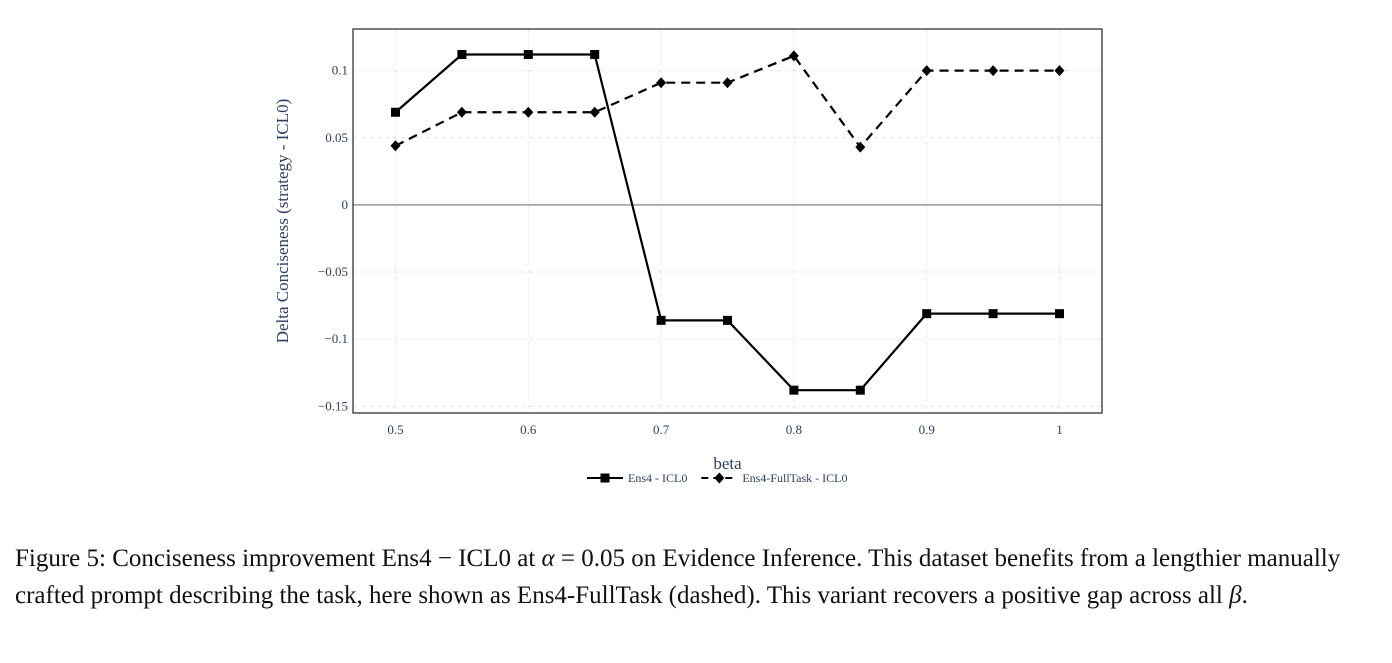 The image size is (1392, 663). Describe the element at coordinates (794, 478) in the screenshot. I see `legend-label: Ens4-FullTask - ICL0` at that location.